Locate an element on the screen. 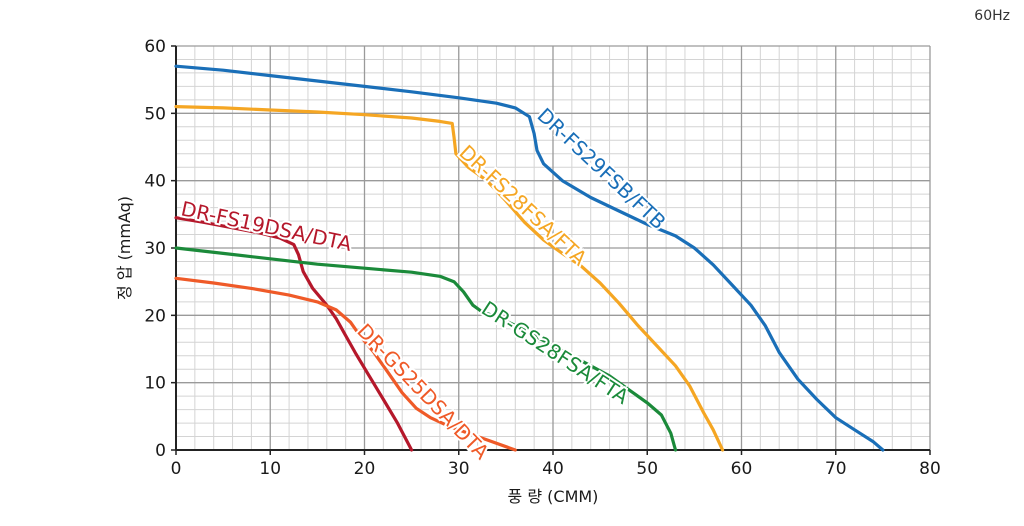  x-tick-label: 40 is located at coordinates (553, 469).